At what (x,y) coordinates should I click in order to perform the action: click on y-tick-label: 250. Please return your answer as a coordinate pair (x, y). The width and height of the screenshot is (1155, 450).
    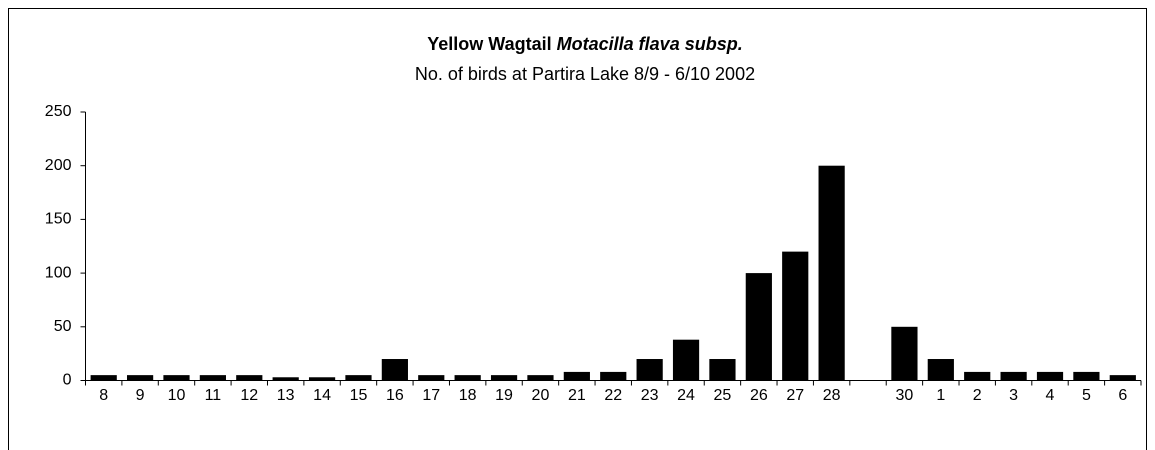
    Looking at the image, I should click on (58, 111).